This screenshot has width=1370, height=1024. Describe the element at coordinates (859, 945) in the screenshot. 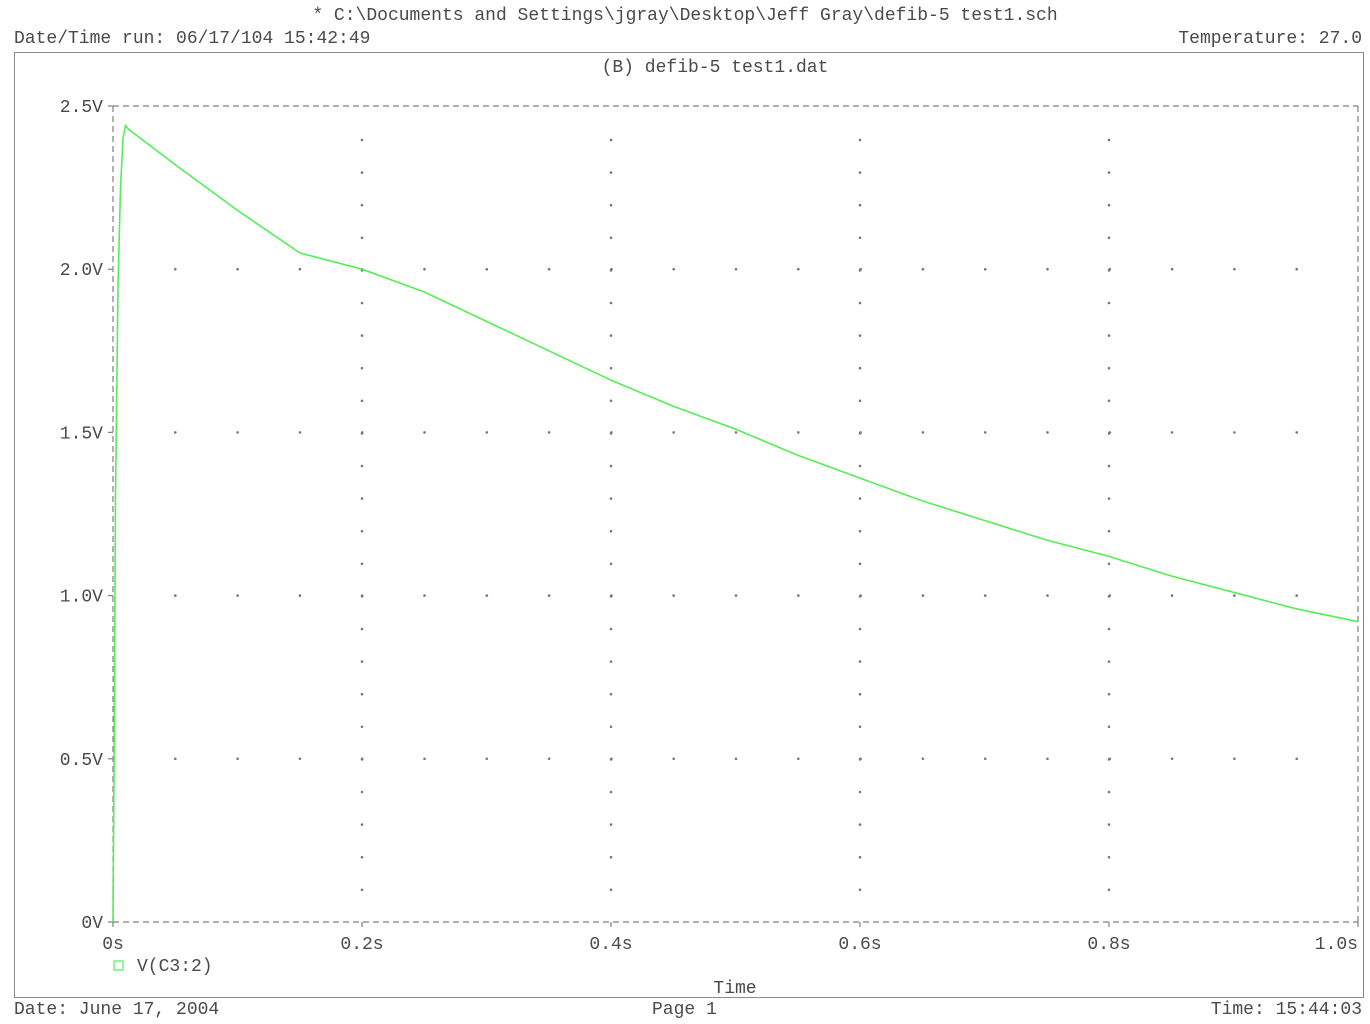

I see `x-tick-label: 0.6s` at that location.